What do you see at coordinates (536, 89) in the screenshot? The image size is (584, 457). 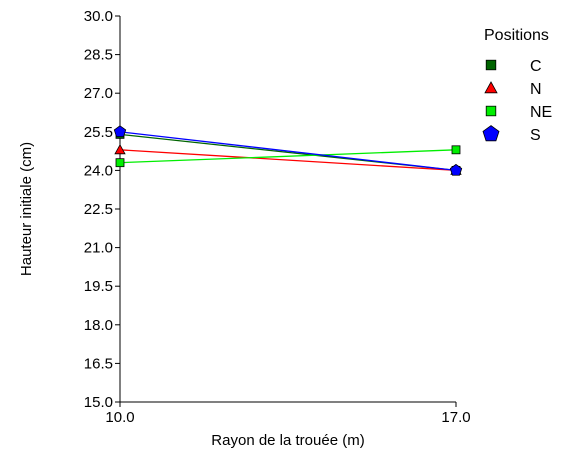 I see `legend-label-n: N` at bounding box center [536, 89].